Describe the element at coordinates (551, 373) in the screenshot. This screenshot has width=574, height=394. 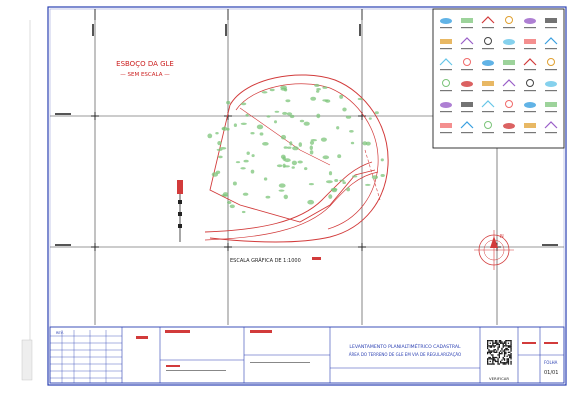
I see `sheet-number: 01/01` at that location.